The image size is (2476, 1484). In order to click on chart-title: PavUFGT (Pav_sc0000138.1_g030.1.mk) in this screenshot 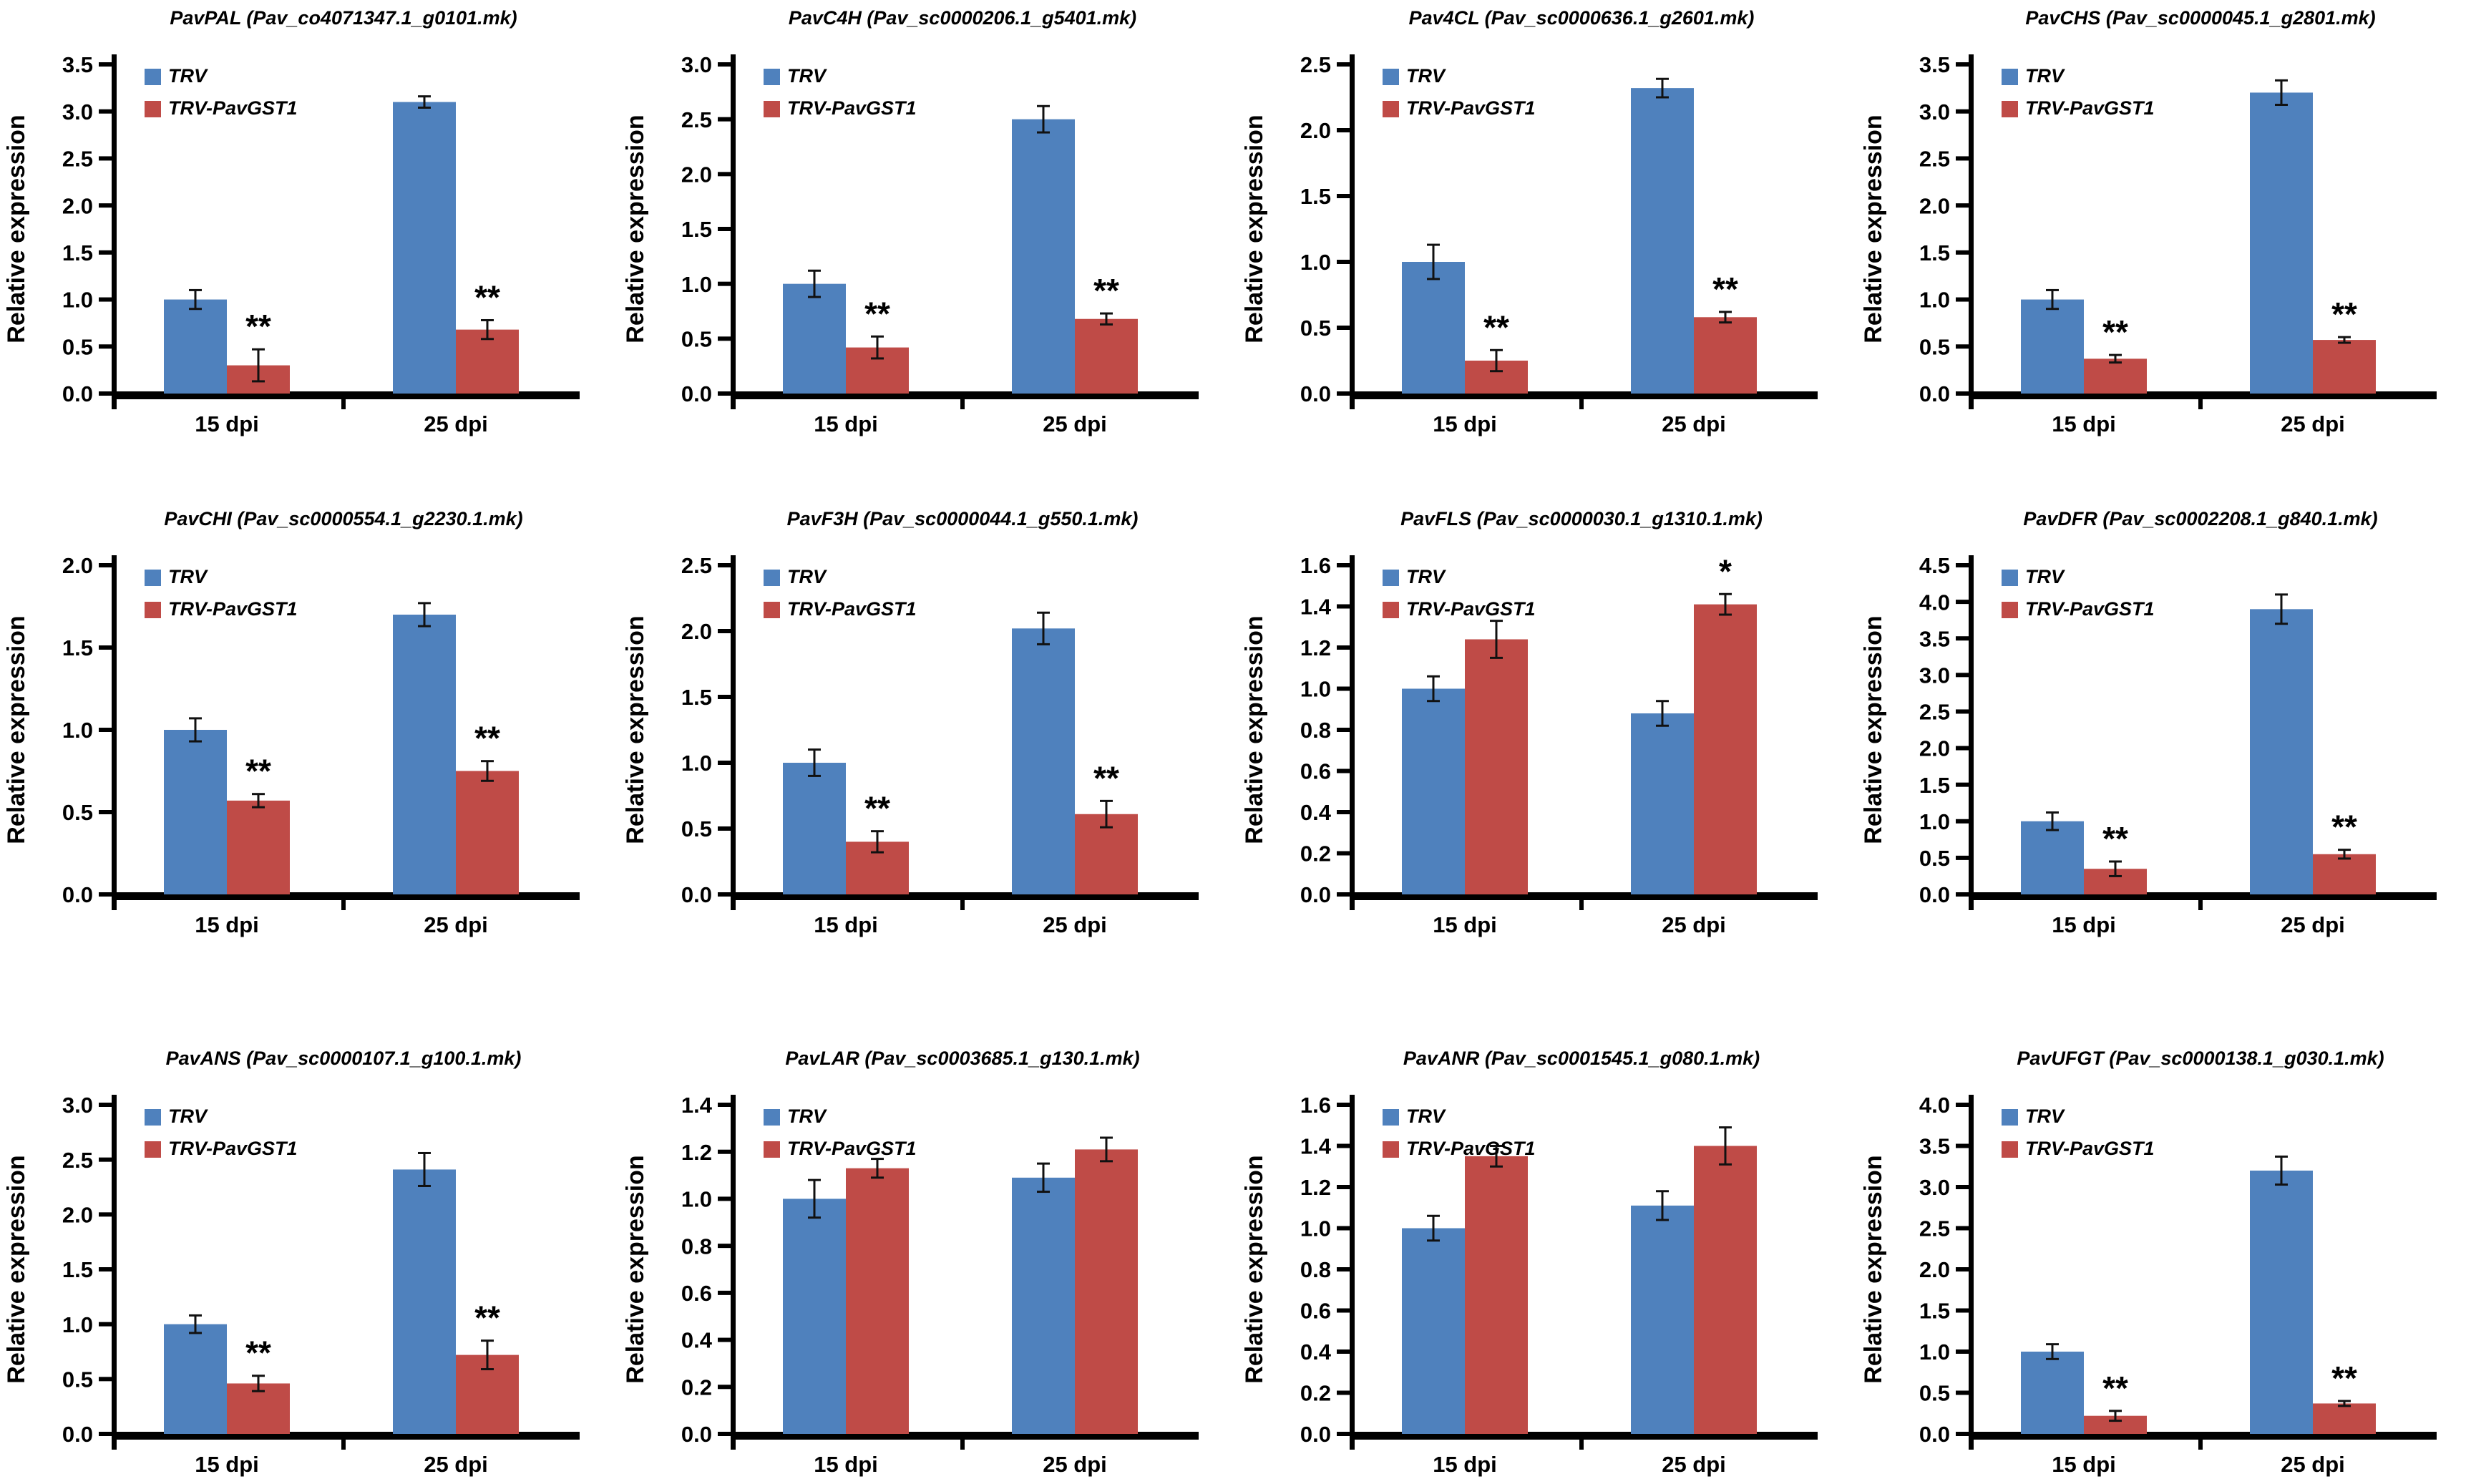, I will do `click(2200, 1058)`.